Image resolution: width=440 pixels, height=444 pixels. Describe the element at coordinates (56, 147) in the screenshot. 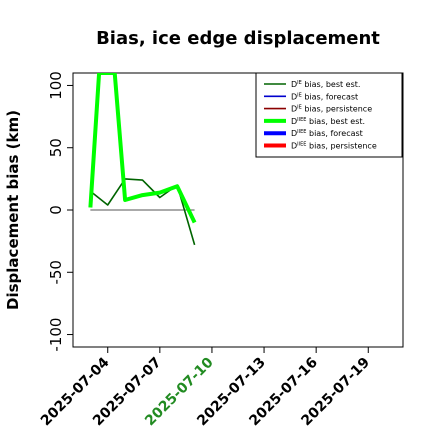

I see `y-tick-label: 50` at that location.